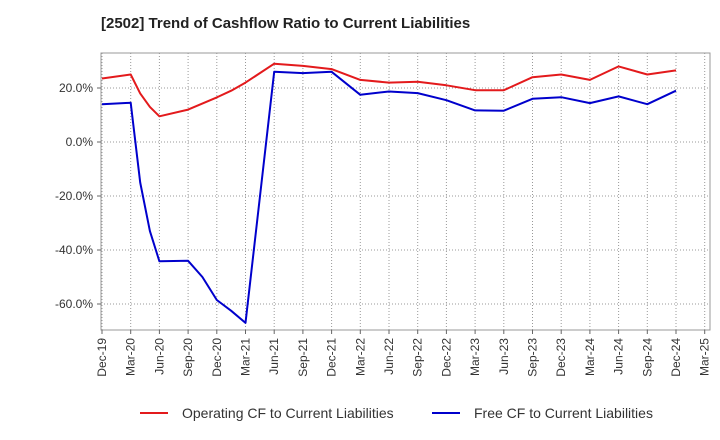 This screenshot has height=440, width=720. What do you see at coordinates (705, 357) in the screenshot?
I see `x-tick-label: Mar-25` at bounding box center [705, 357].